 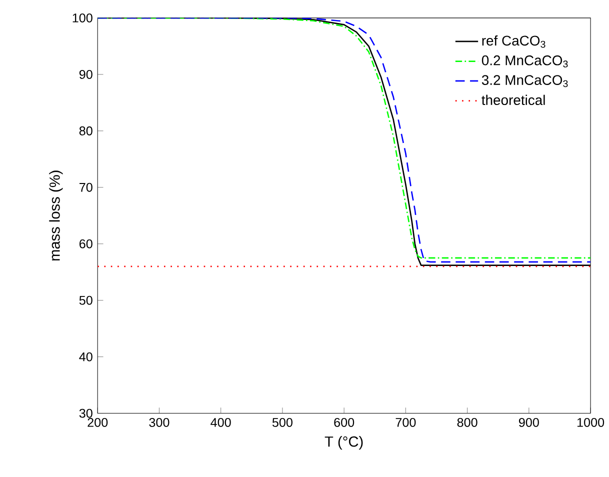 I want to click on legend-label: theoretical, so click(x=513, y=100).